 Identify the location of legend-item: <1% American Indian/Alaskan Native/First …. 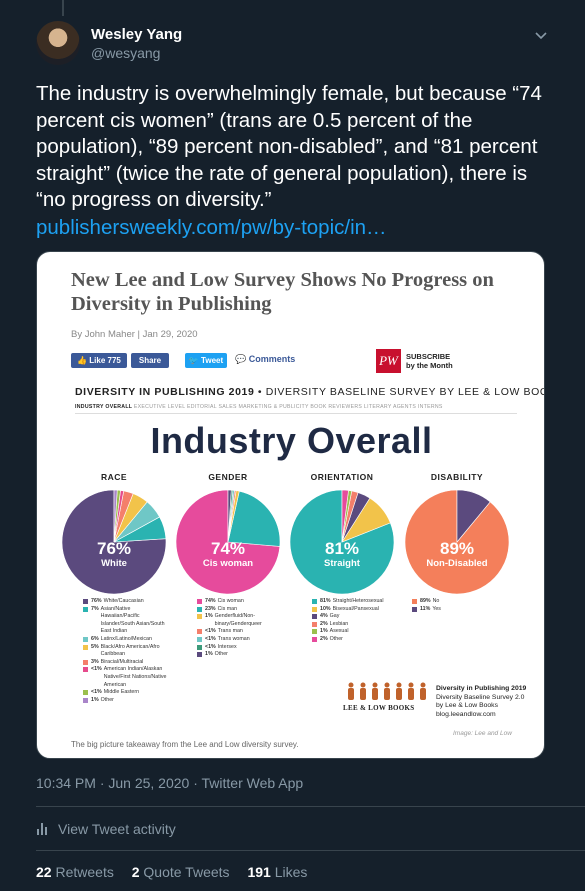
(128, 677).